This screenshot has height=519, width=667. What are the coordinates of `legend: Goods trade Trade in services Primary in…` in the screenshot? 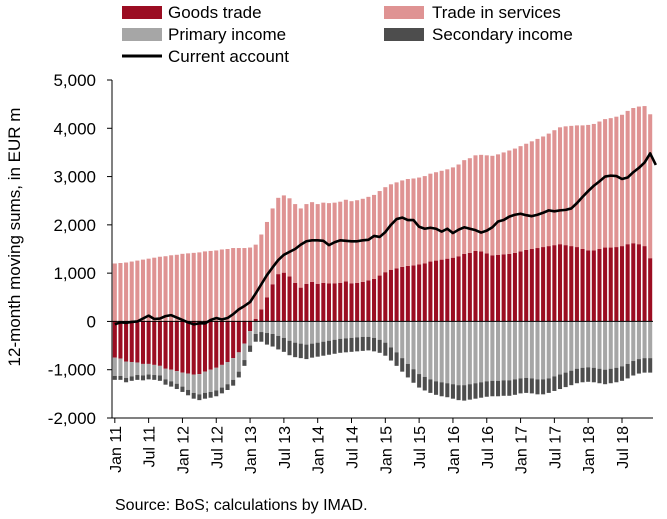 It's located at (347, 34).